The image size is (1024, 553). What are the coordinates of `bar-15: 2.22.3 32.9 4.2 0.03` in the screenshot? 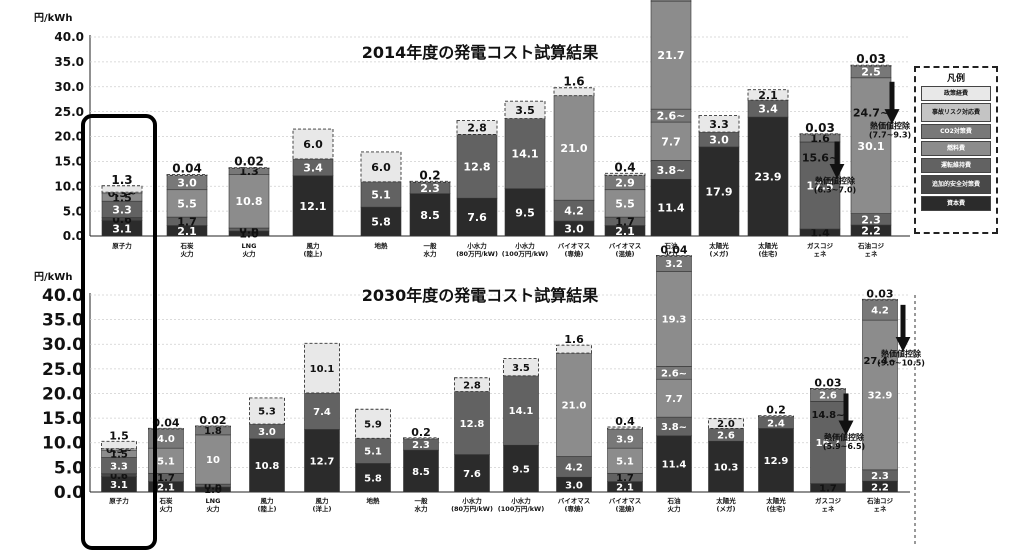 It's located at (880, 390).